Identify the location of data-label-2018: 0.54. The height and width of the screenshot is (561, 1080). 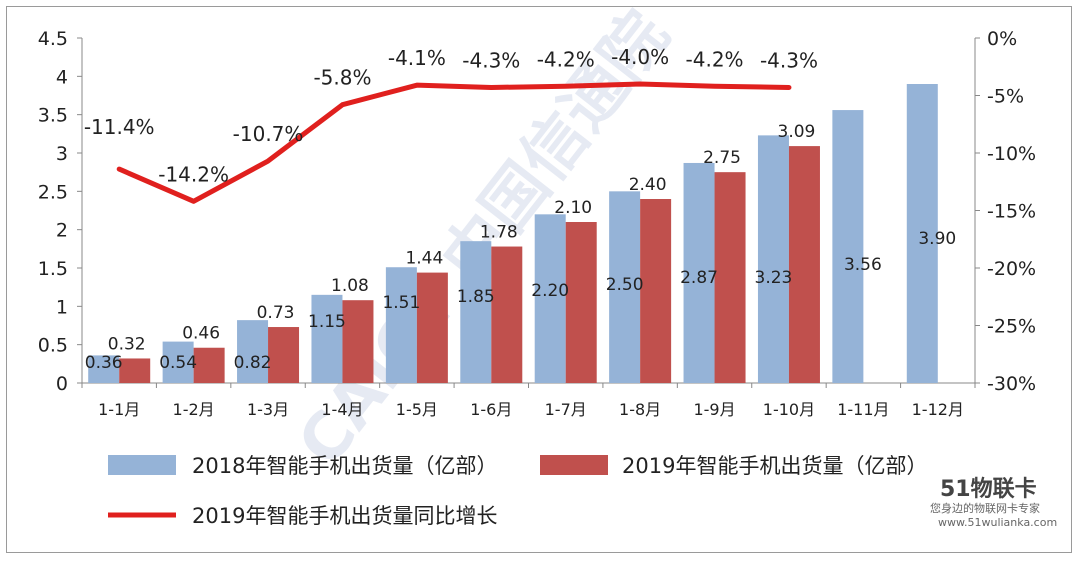
(178, 363).